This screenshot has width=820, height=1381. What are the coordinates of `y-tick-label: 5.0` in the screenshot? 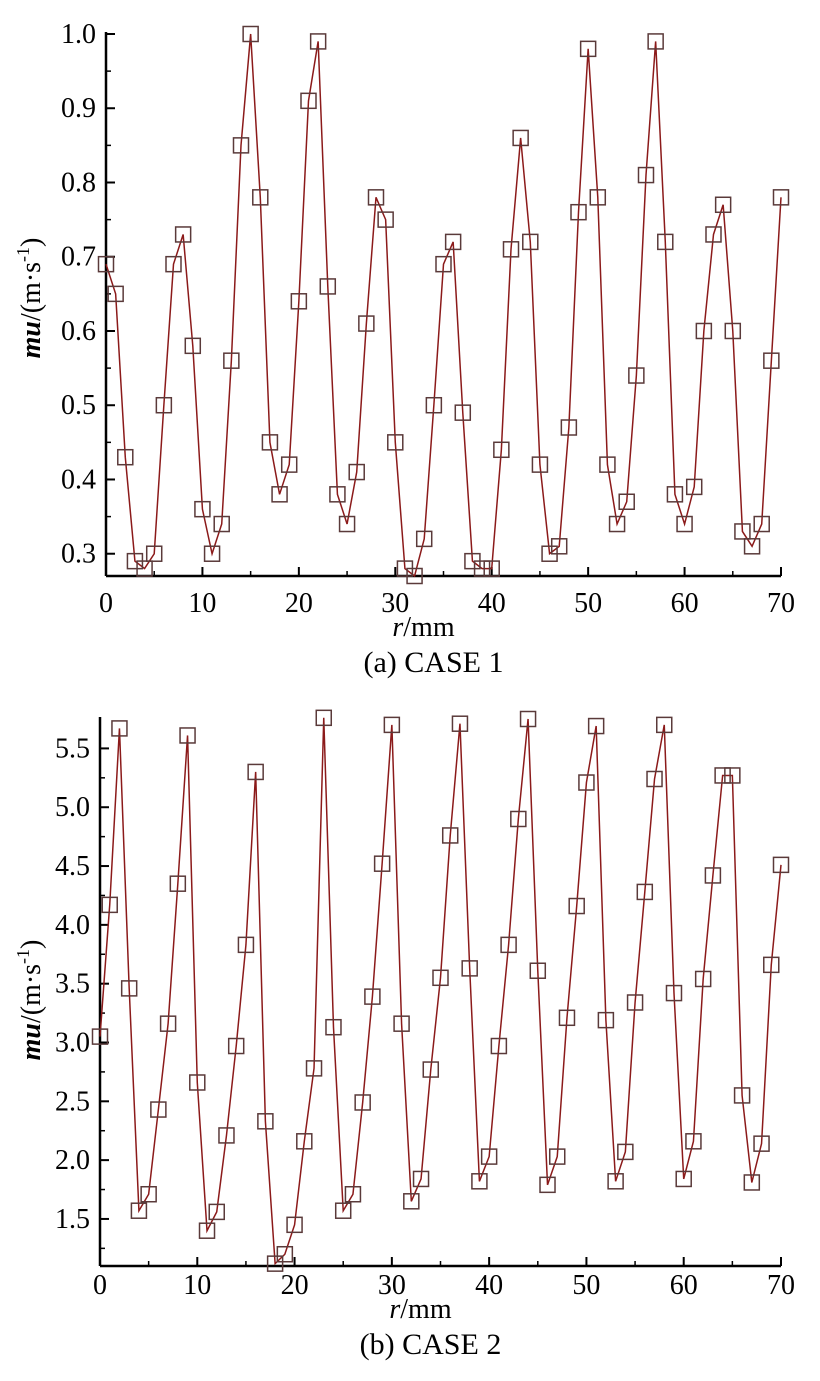 It's located at (72, 807).